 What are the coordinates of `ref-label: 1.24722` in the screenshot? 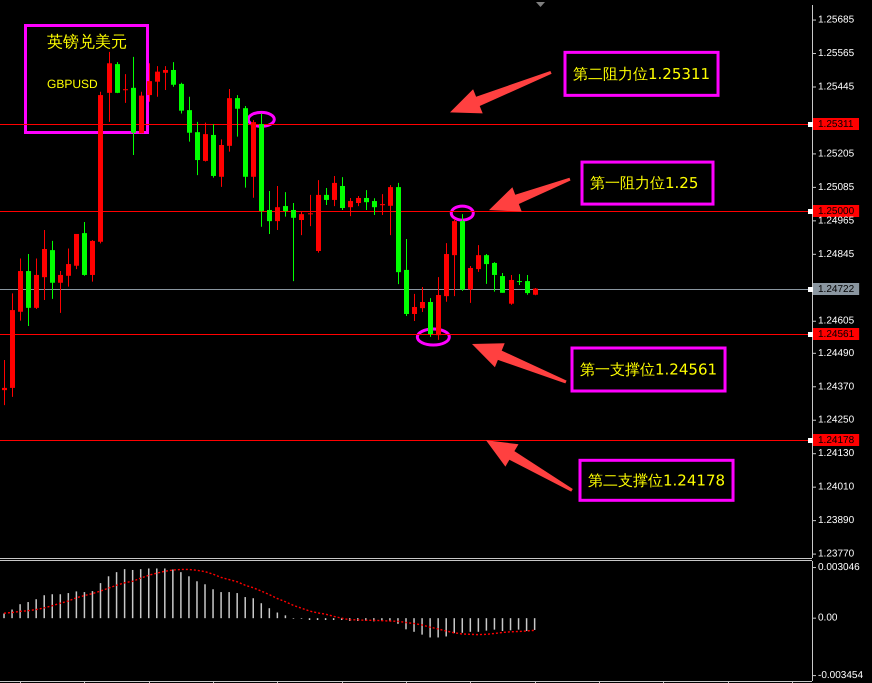 It's located at (836, 289).